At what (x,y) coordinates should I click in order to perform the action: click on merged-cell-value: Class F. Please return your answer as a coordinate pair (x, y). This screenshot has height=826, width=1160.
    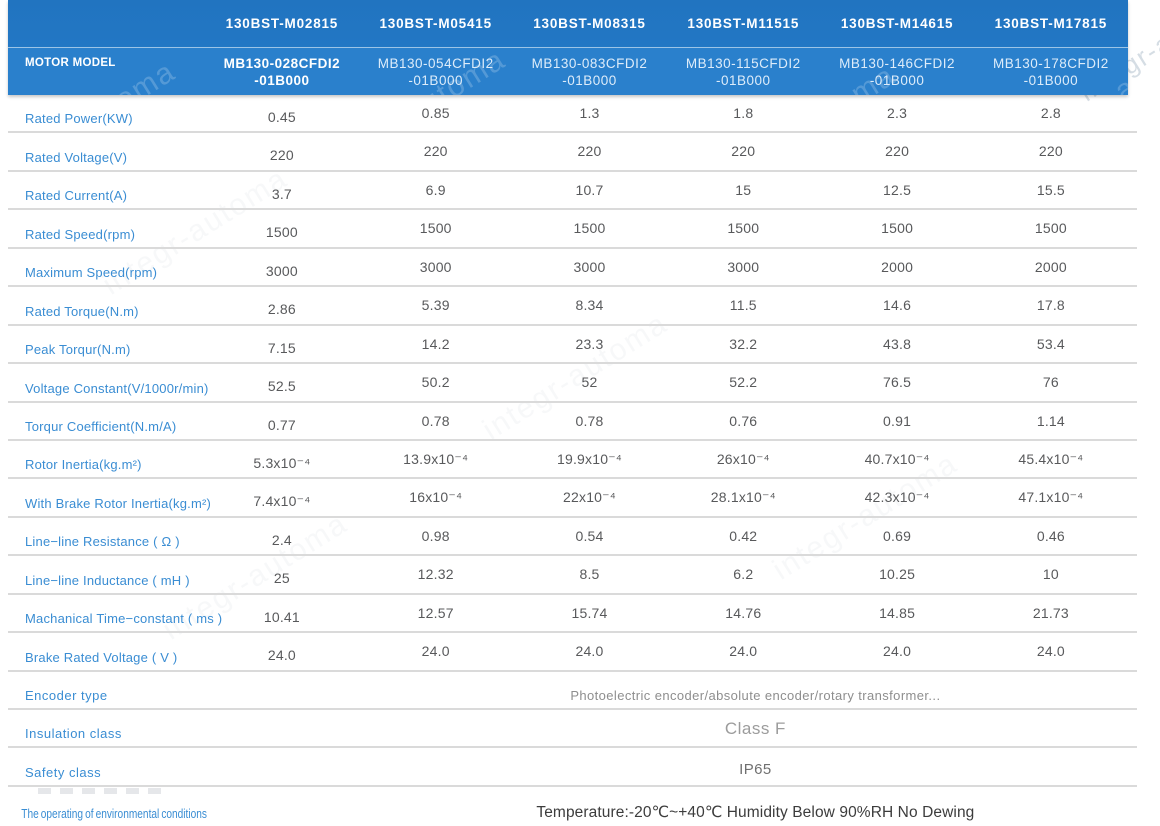
    Looking at the image, I should click on (755, 729).